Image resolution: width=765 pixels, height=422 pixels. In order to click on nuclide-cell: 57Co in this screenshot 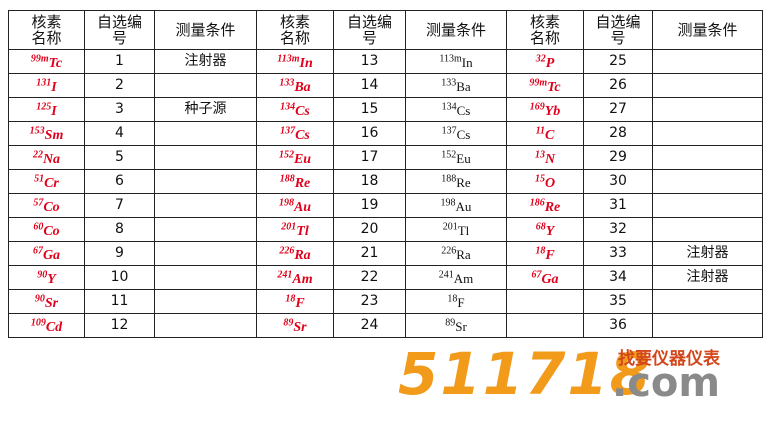, I will do `click(46, 205)`.